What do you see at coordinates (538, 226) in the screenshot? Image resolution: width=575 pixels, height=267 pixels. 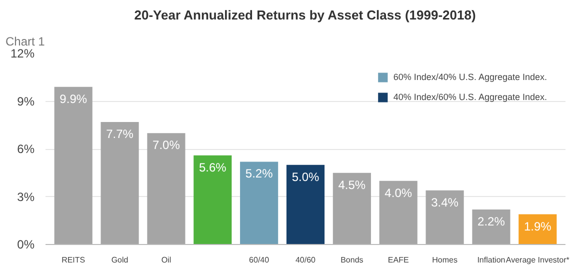 I see `data-label: 1.9%` at bounding box center [538, 226].